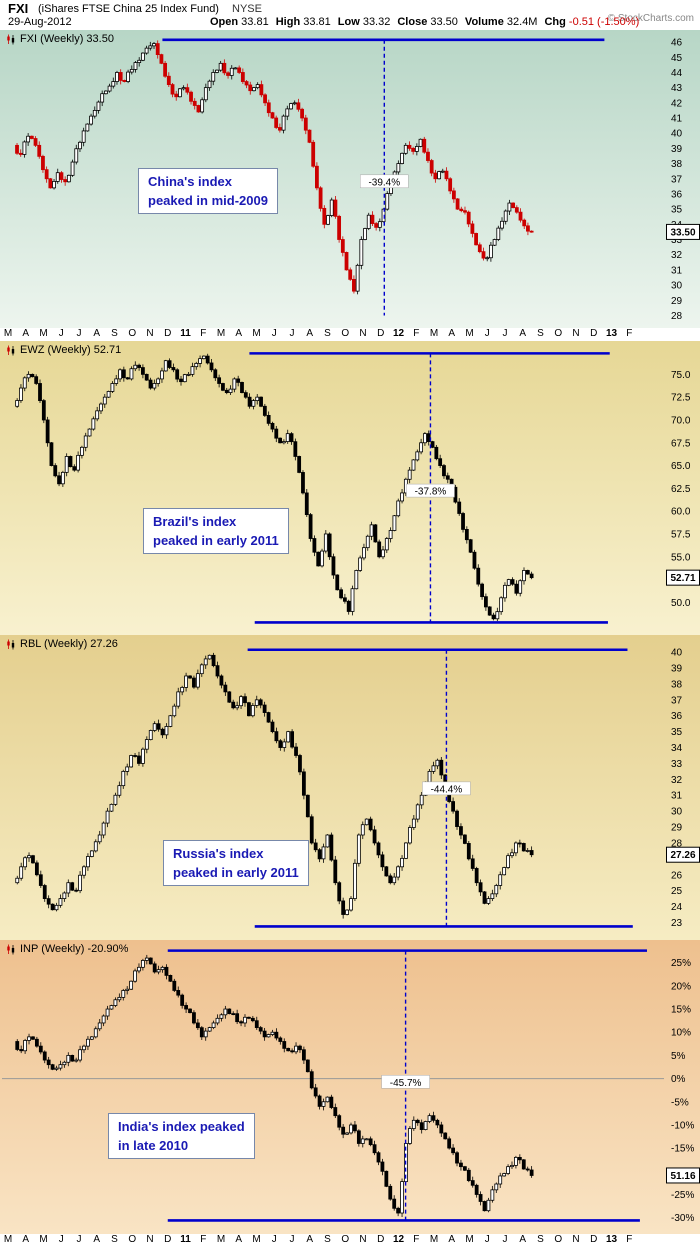 This screenshot has height=1248, width=700. What do you see at coordinates (190, 181) in the screenshot?
I see `annotation-line: China's index` at bounding box center [190, 181].